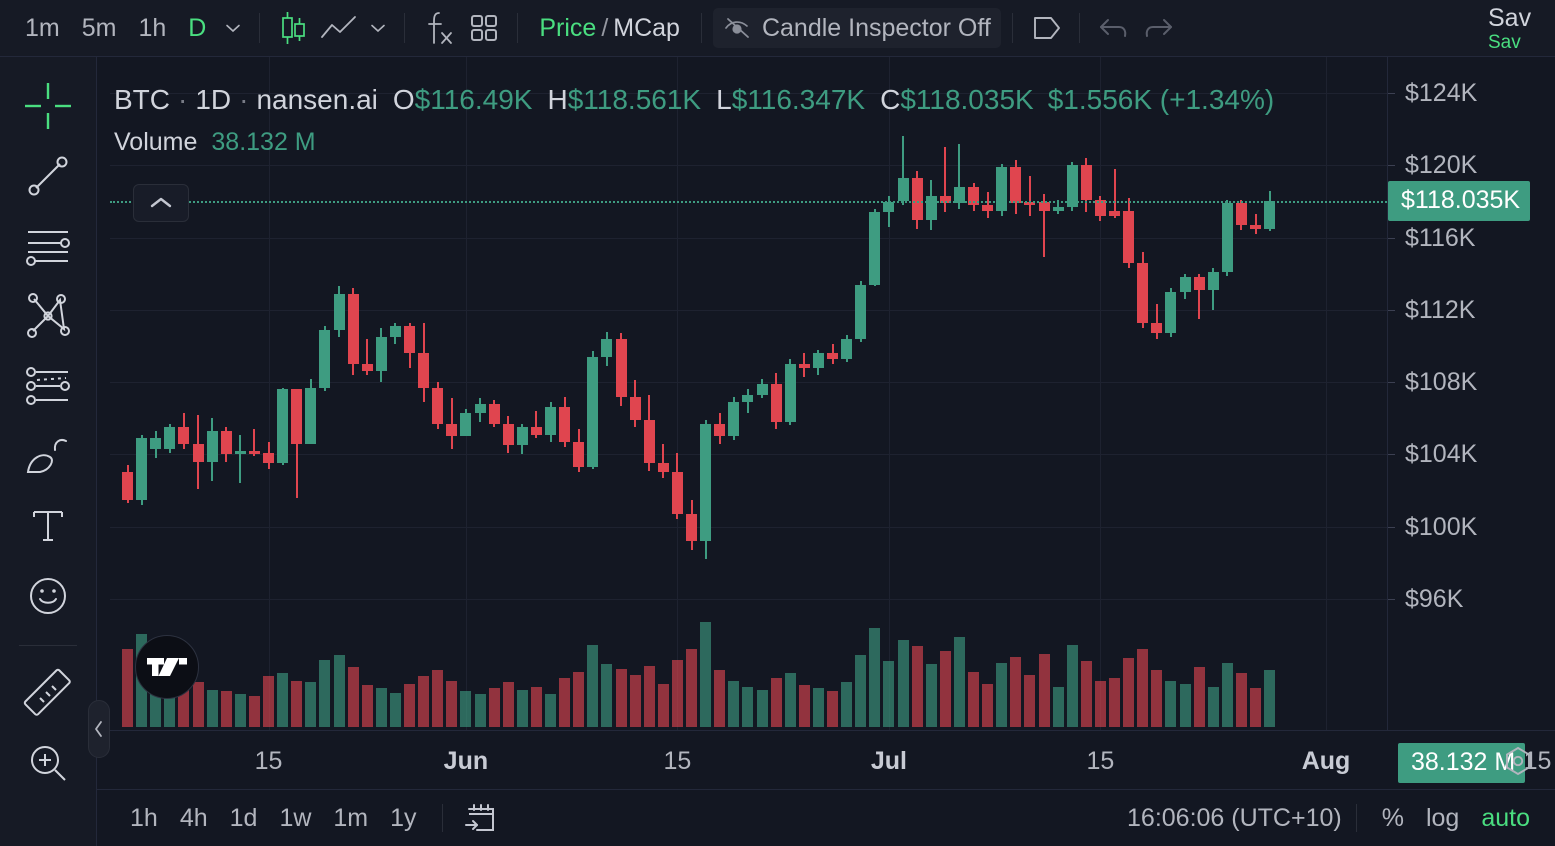 This screenshot has width=1555, height=846. I want to click on current-volume-badge: 38.132 M, so click(1462, 763).